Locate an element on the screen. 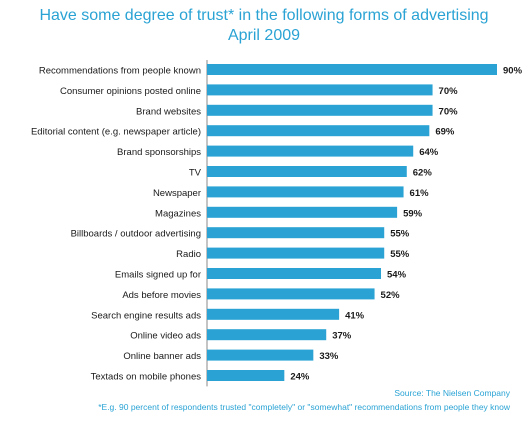 The width and height of the screenshot is (528, 424). category-label: Search engine results ads is located at coordinates (146, 315).